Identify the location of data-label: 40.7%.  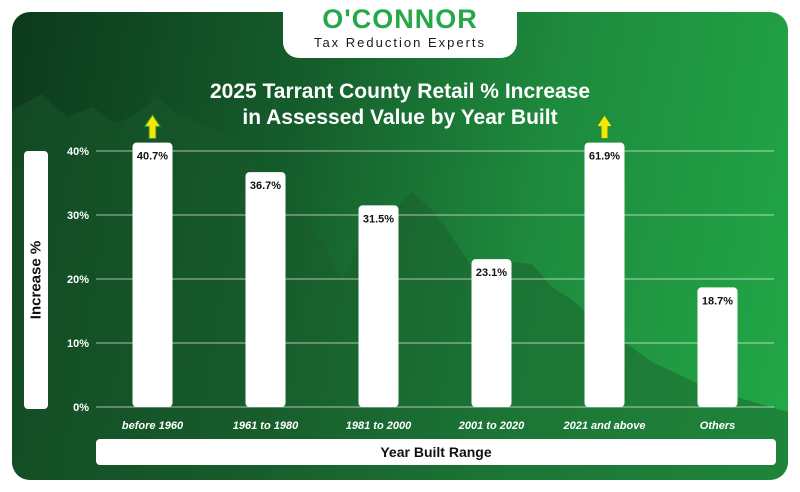
(152, 157).